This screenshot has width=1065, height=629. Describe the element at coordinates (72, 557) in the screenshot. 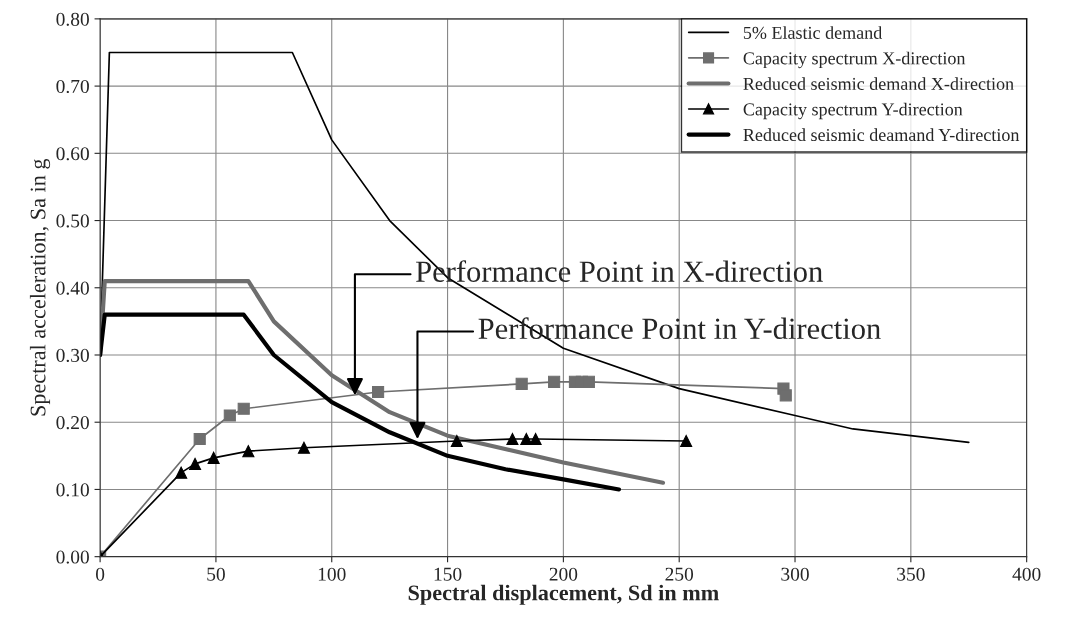

I see `y-tick-label: 0.00` at that location.